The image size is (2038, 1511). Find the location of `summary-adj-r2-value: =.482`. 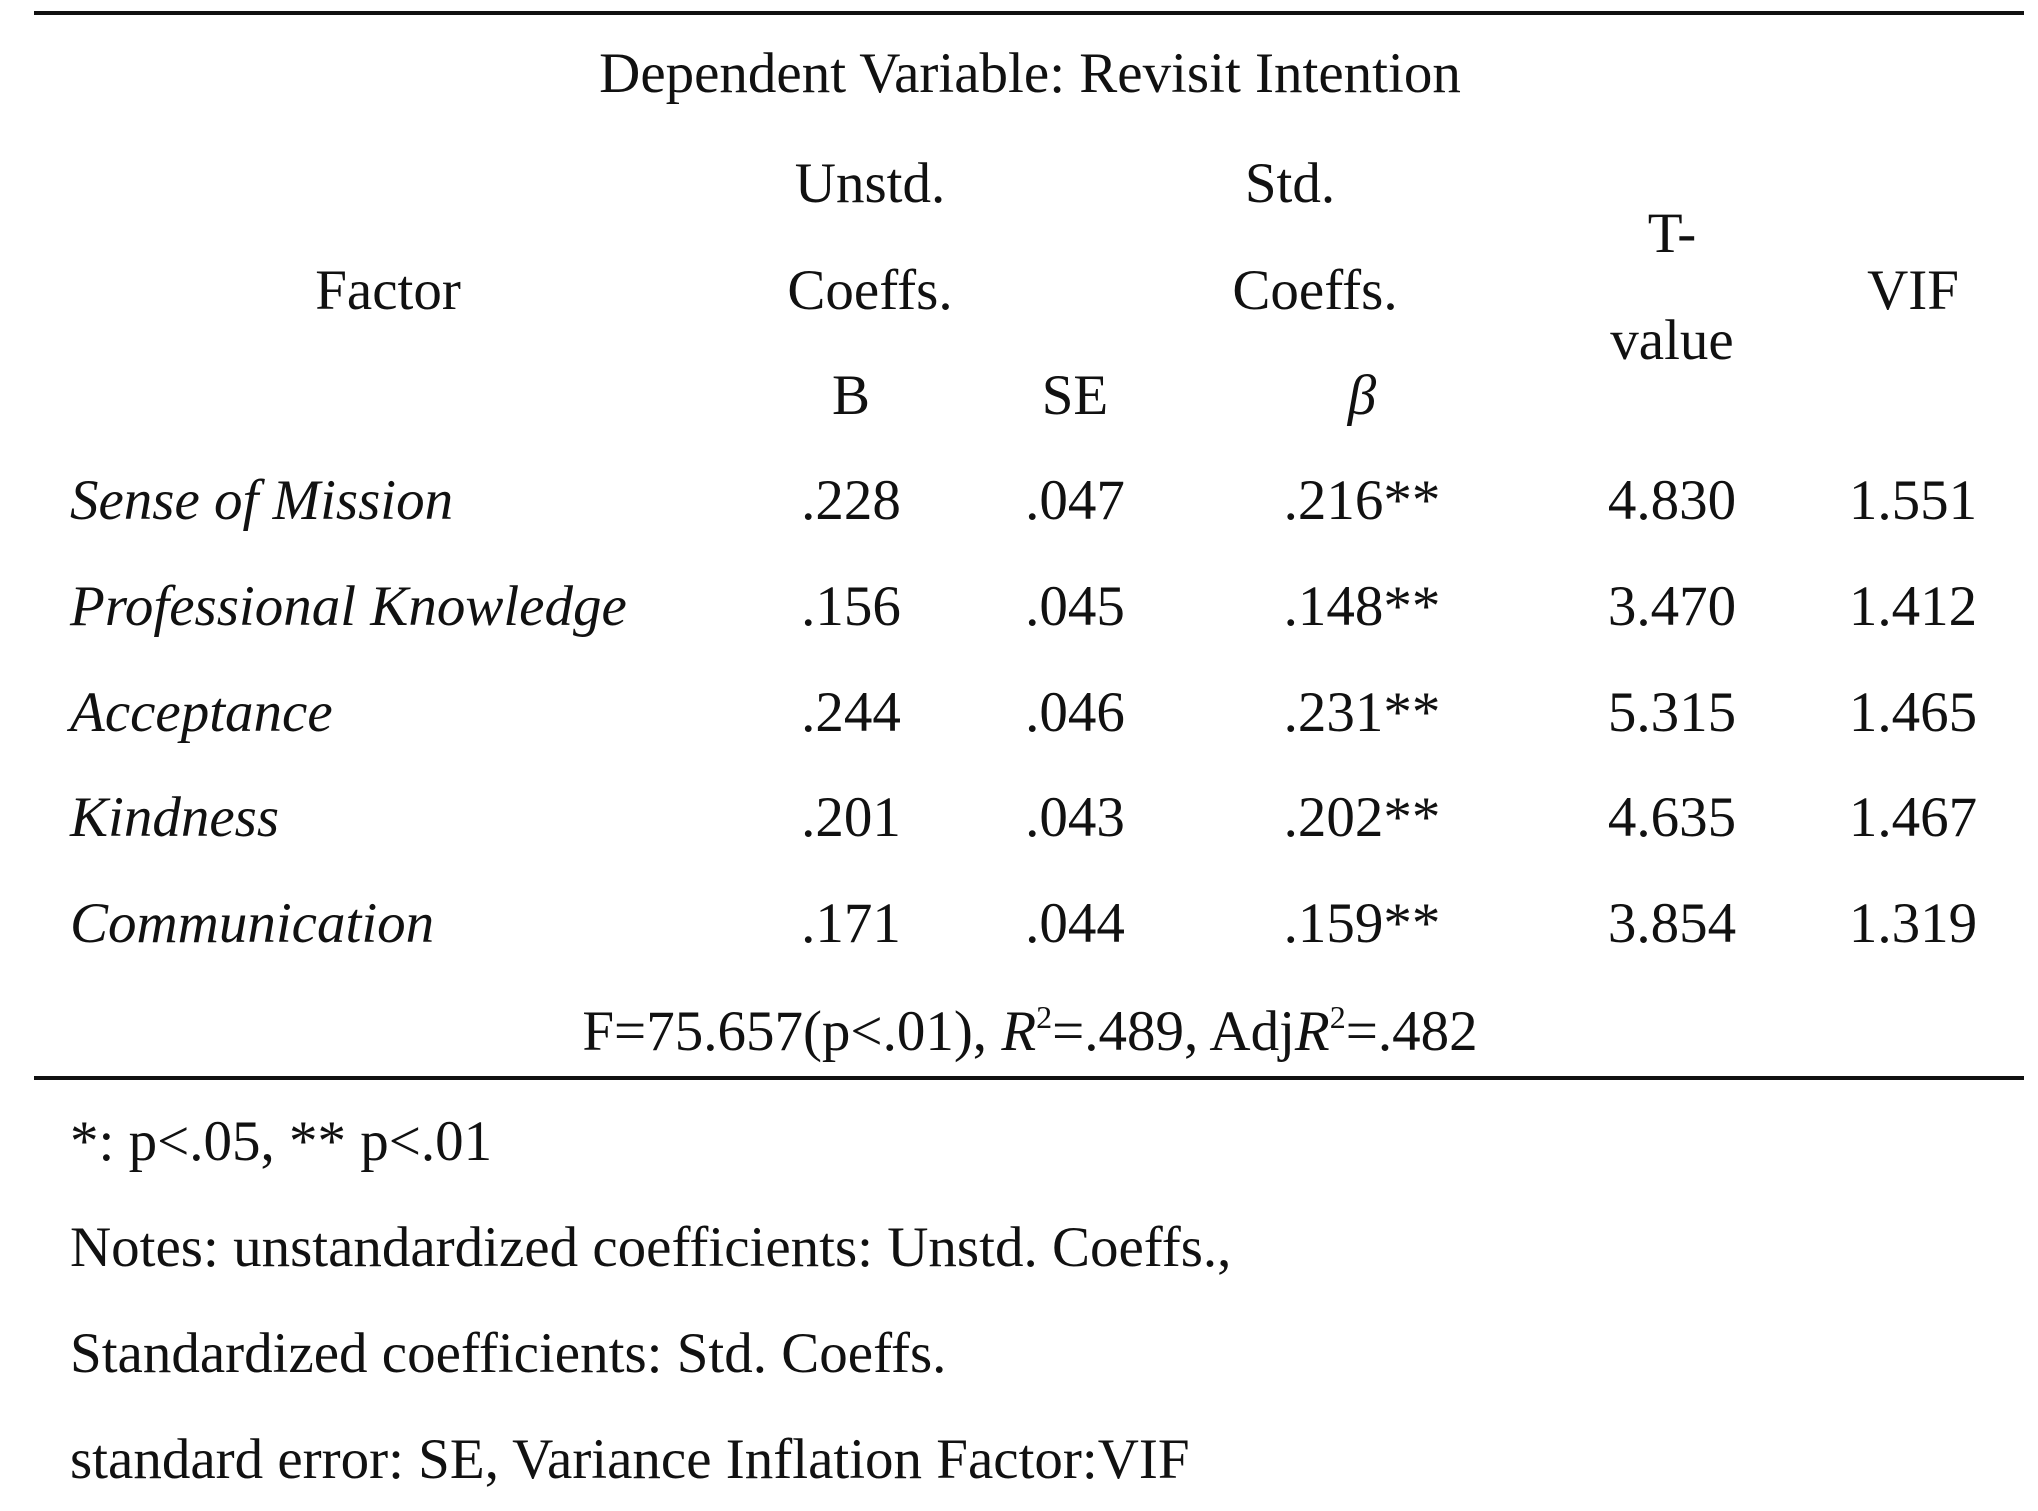

summary-adj-r2-value: =.482 is located at coordinates (1411, 1031).